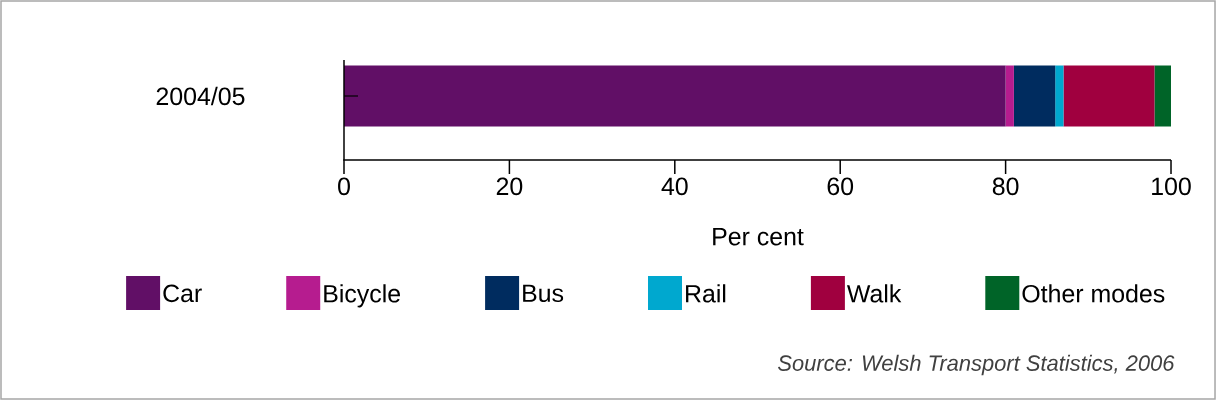  Describe the element at coordinates (509, 186) in the screenshot. I see `x-tick-label: 20` at that location.